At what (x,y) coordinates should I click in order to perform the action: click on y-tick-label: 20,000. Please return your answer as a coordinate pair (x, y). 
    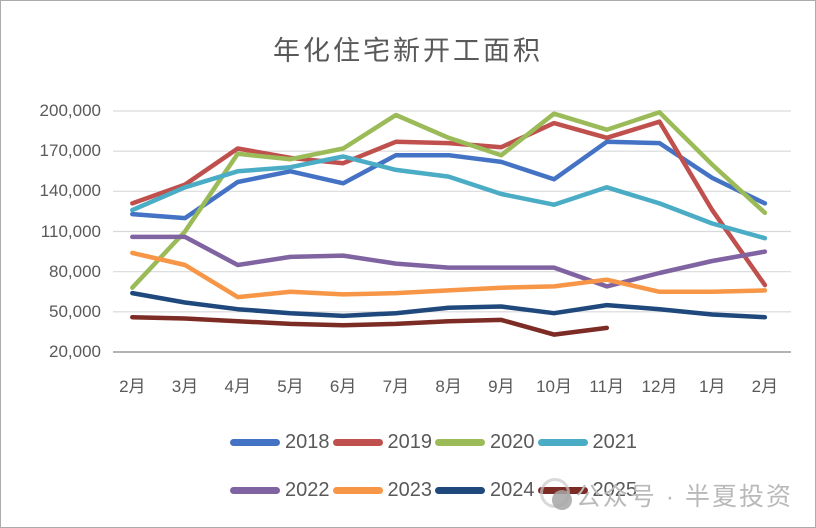
    Looking at the image, I should click on (75, 351).